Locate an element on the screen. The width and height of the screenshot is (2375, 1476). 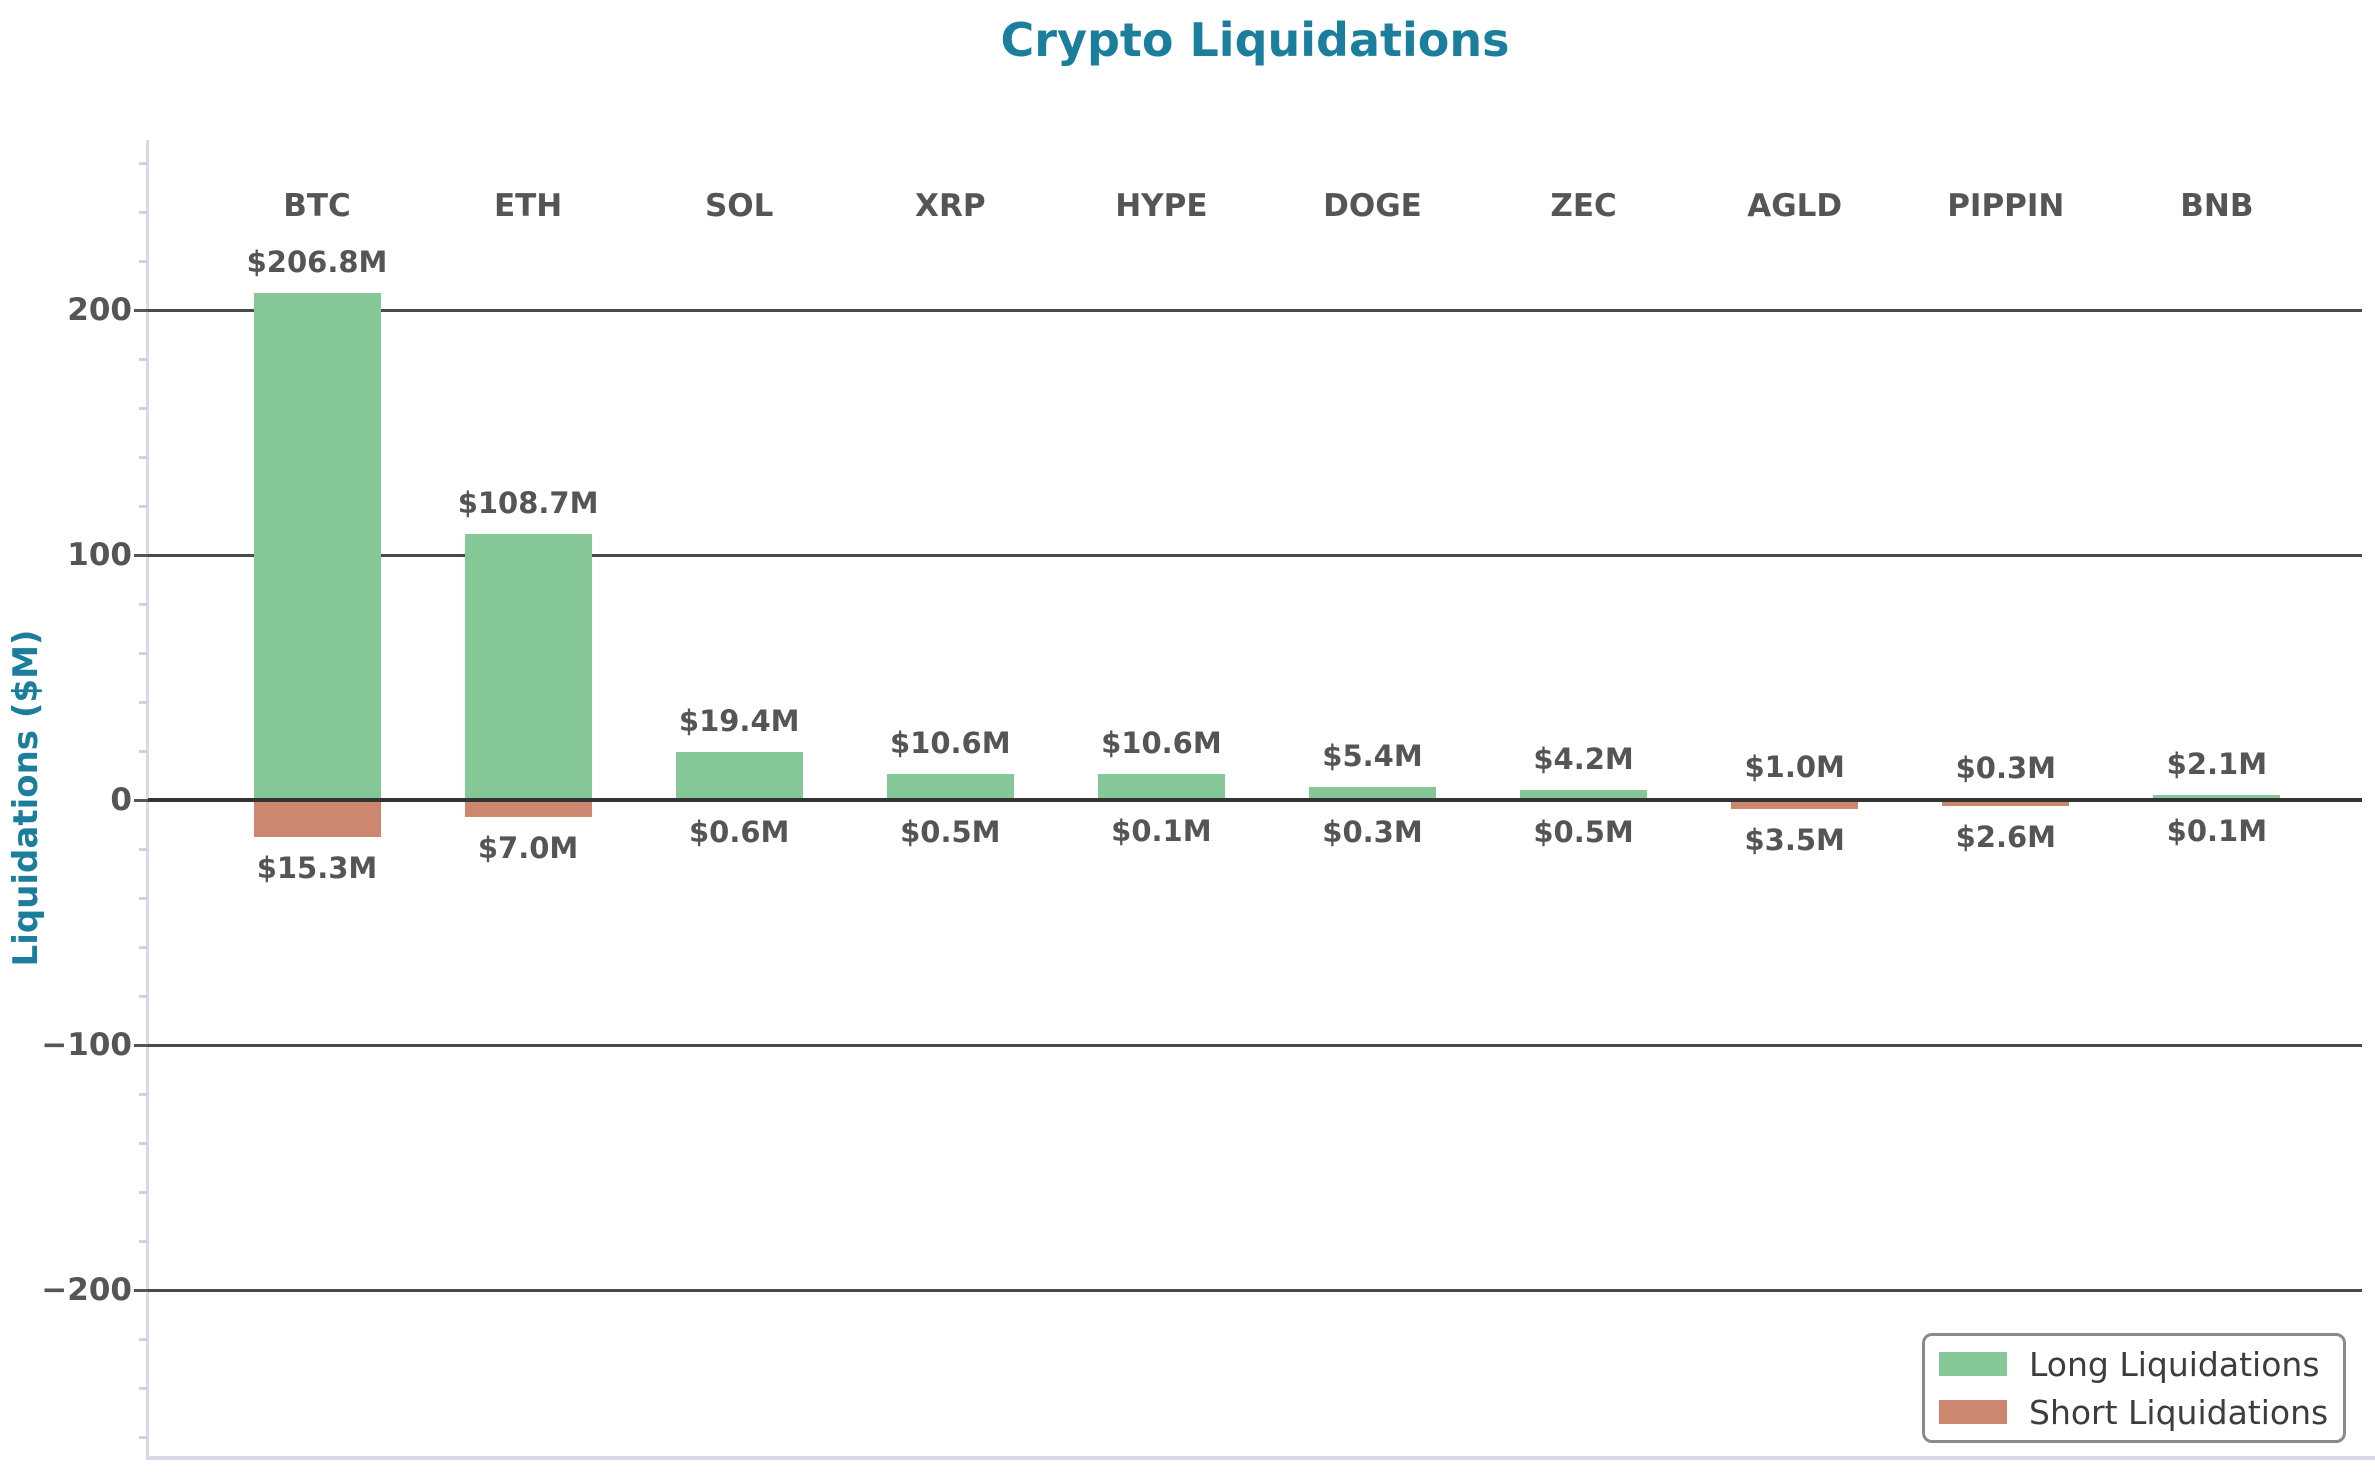
value-label-short-DOGE: $0.3M is located at coordinates (1372, 831).